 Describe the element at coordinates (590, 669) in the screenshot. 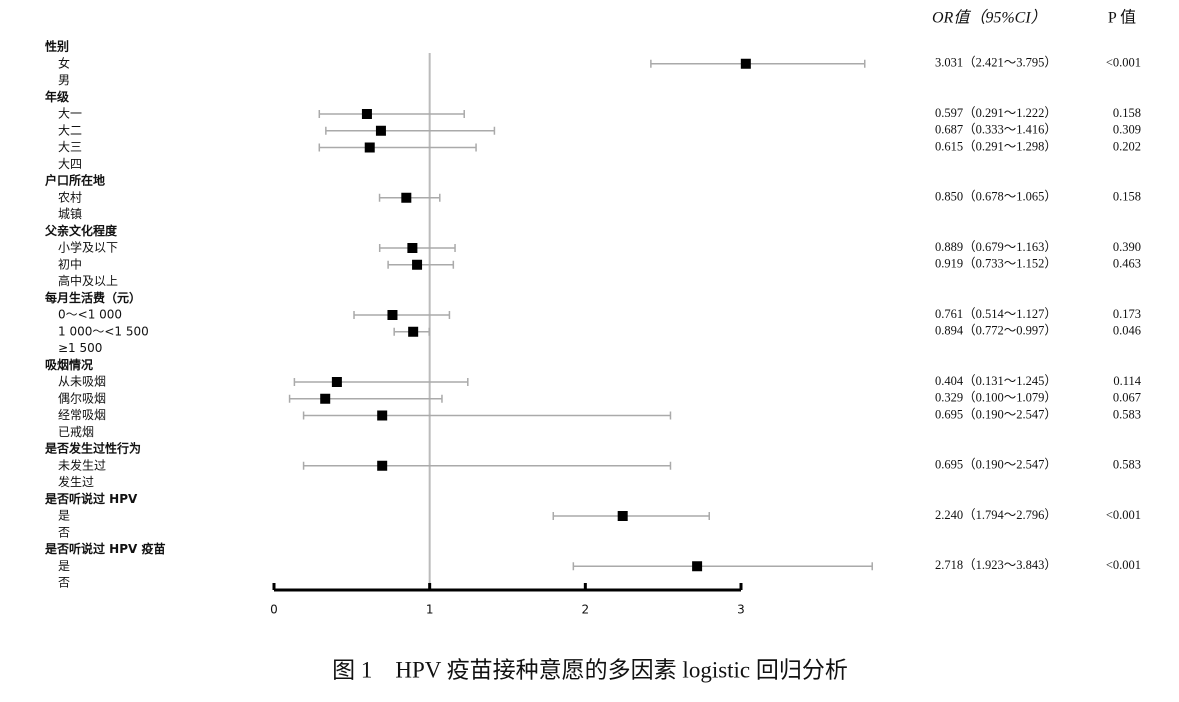

I see `caption: 图 1 HPV 疫苗接种意愿的多因素 logistic 回归分析` at that location.